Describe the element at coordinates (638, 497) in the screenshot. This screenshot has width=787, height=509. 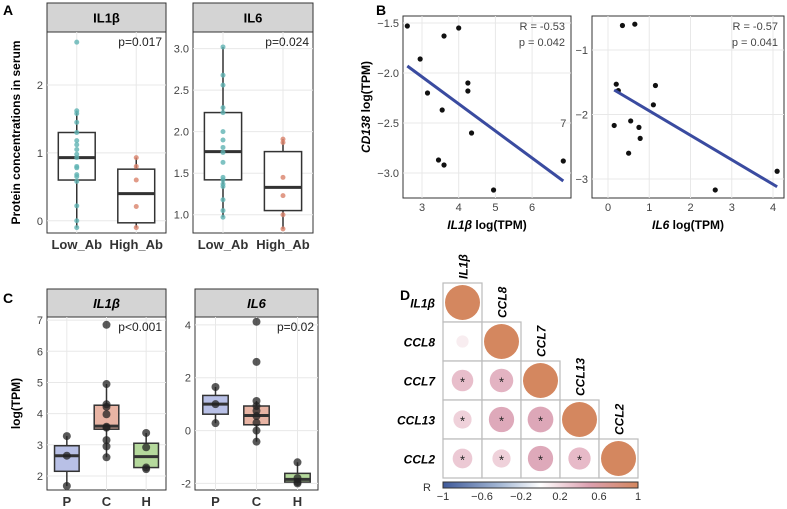
I see `colorbar-tick-label: 1` at that location.